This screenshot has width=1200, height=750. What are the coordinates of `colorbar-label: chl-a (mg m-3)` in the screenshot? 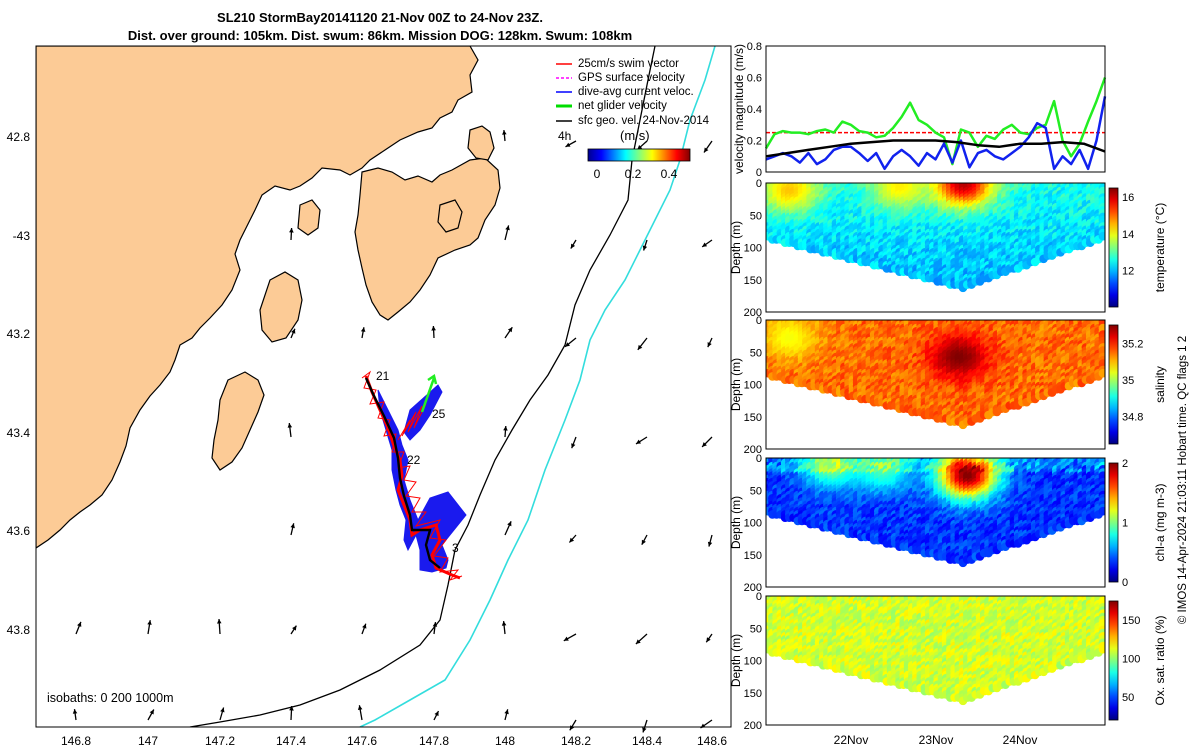 It's located at (1160, 522).